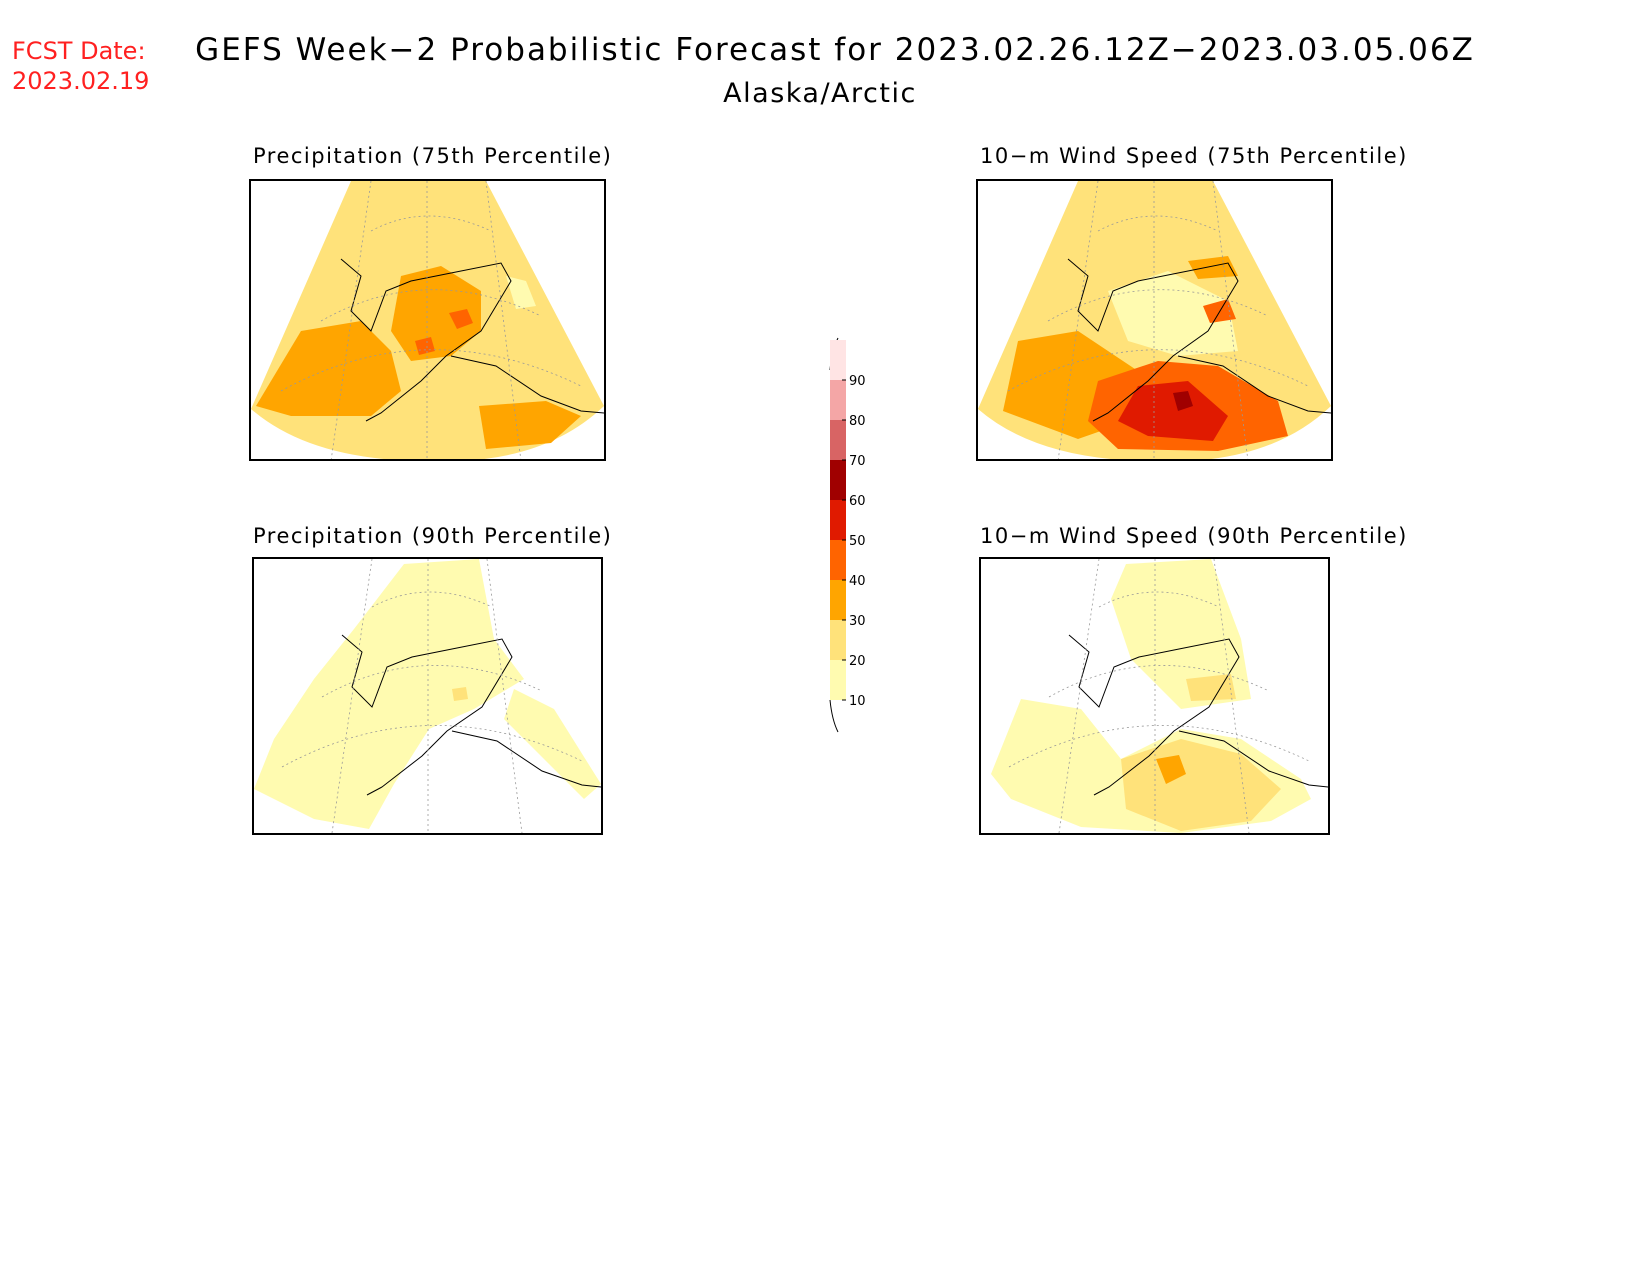 The width and height of the screenshot is (1650, 1275). I want to click on map-precip90-svg, so click(427, 696).